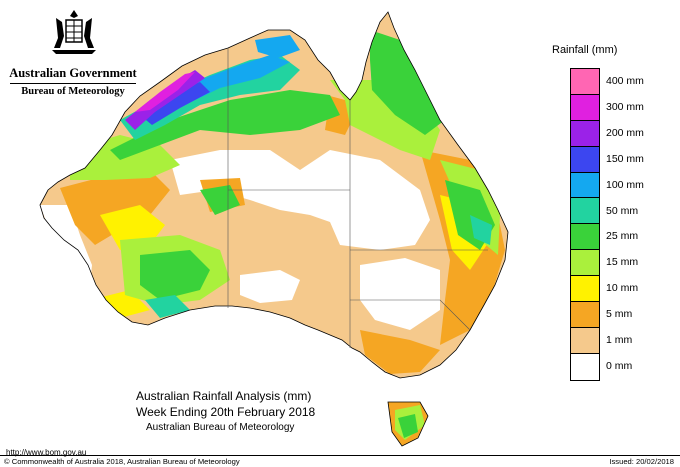 The image size is (680, 467). I want to click on legend-label: 100 mm, so click(625, 184).